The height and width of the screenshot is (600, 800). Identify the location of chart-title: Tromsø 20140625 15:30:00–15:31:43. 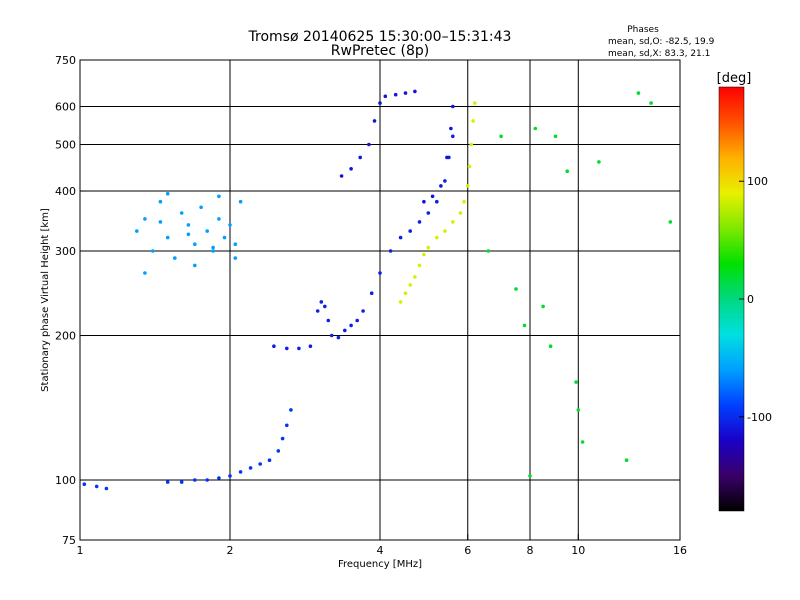
(380, 37).